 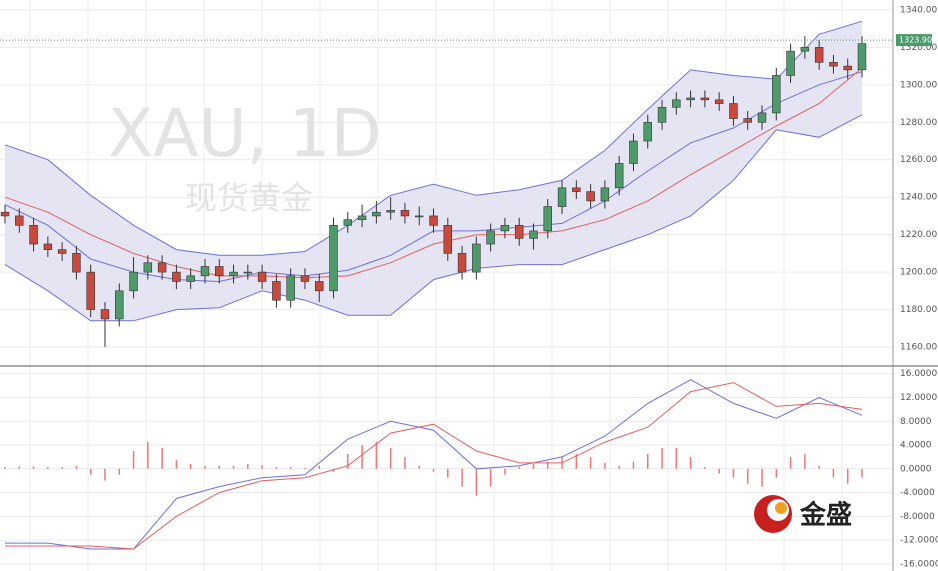 I want to click on y-tick-label: -4.0000, so click(x=917, y=493).